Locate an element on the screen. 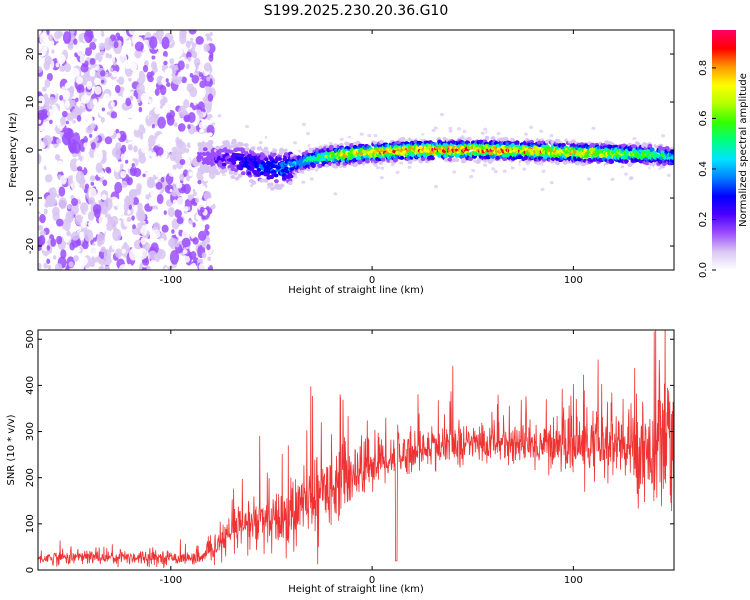 The height and width of the screenshot is (600, 750). colorbar-label: Normalized spectral amplitude is located at coordinates (743, 150).